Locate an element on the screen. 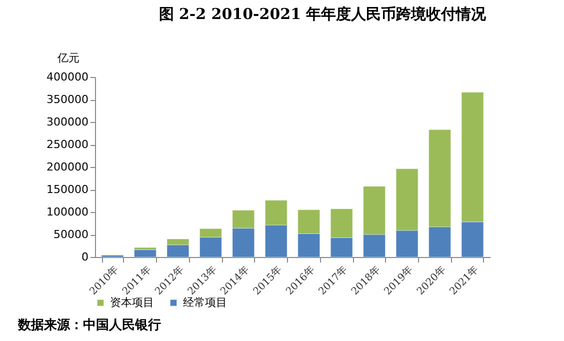 Image resolution: width=564 pixels, height=341 pixels. y-tick-label: 0 is located at coordinates (85, 257).